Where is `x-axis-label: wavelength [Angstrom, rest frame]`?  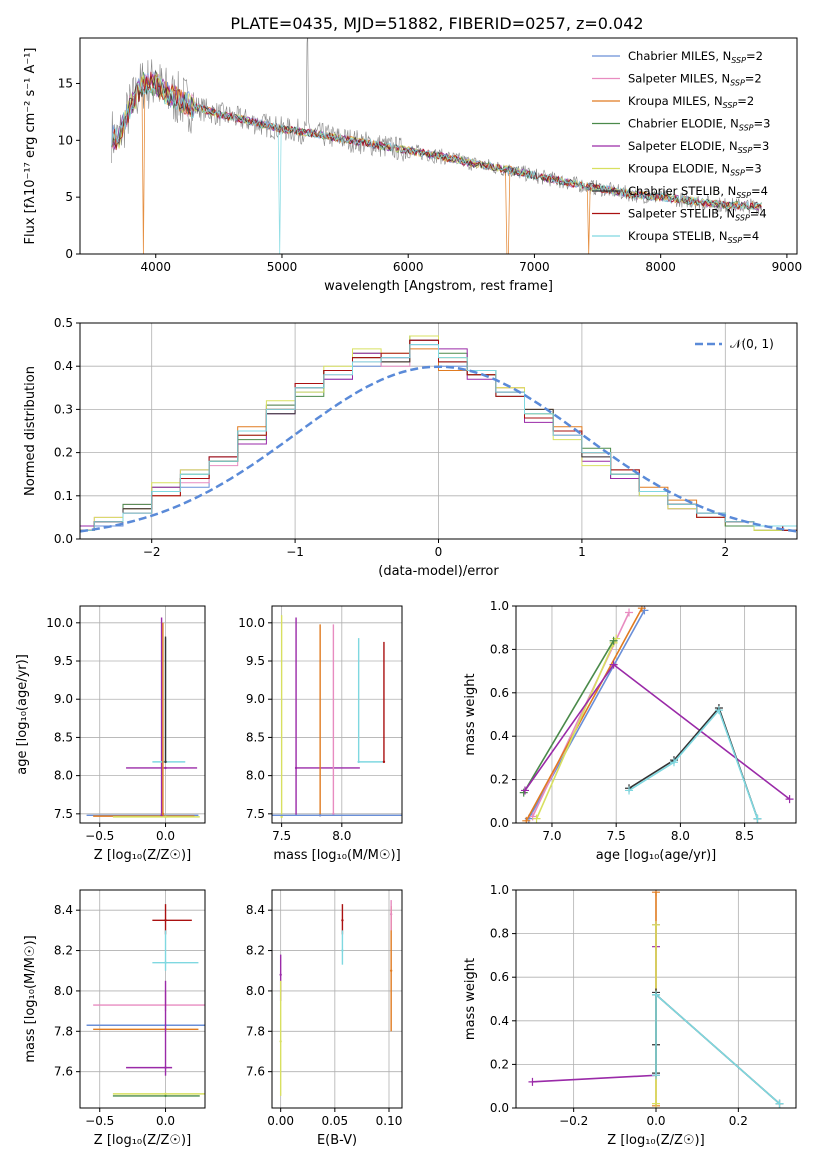 x-axis-label: wavelength [Angstrom, rest frame] is located at coordinates (438, 286).